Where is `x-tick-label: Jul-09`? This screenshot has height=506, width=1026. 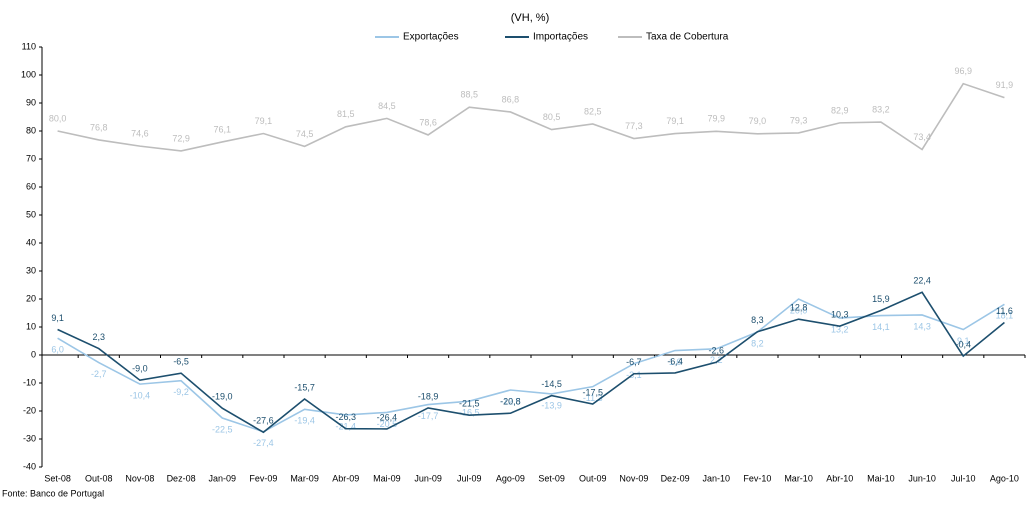
x-tick-label: Jul-09 is located at coordinates (469, 478).